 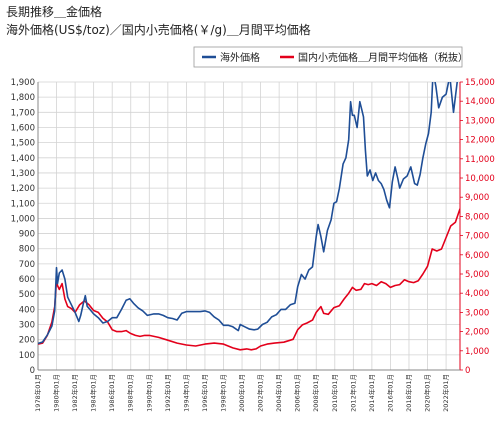 I want to click on y-right-tick-label: 2,000, so click(x=477, y=333).